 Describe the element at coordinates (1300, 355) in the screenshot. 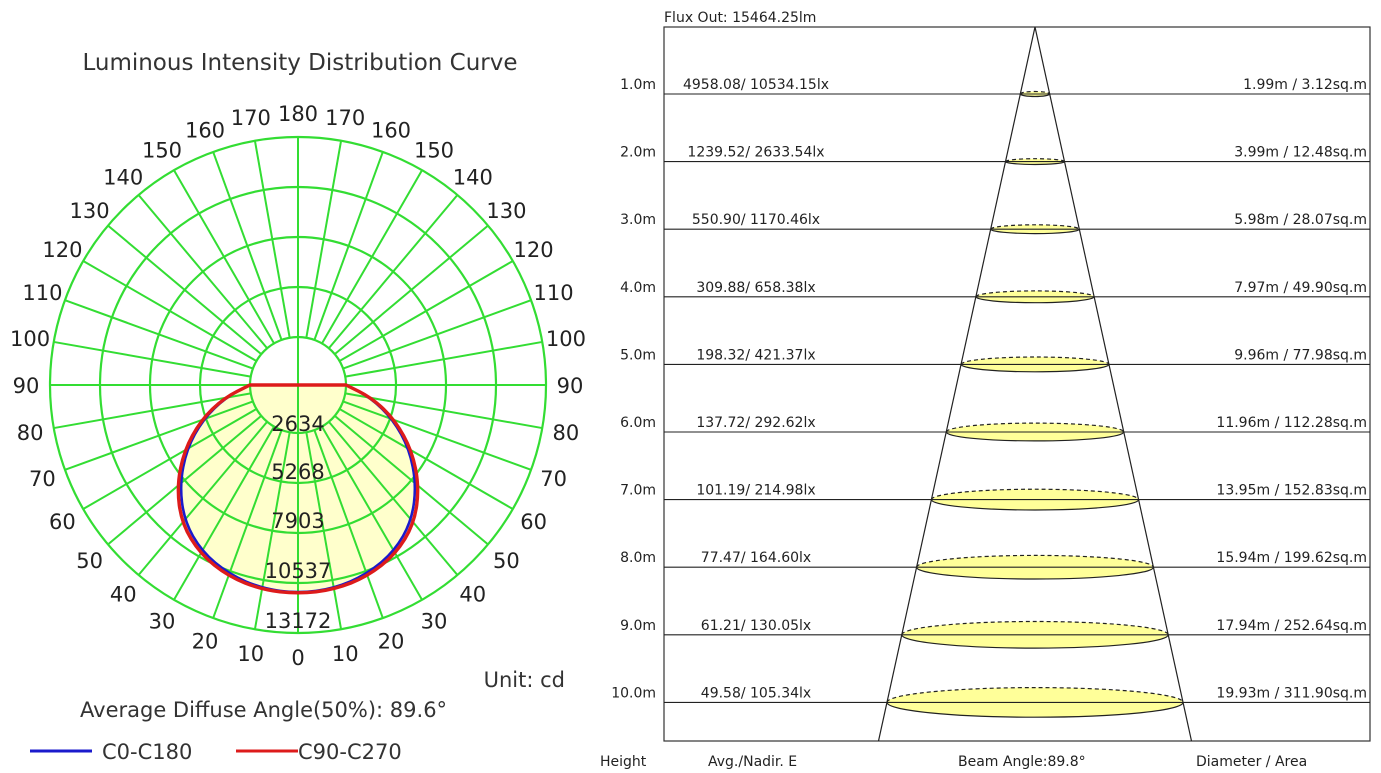

I see `row-diameter-area-label: 9.96m / 77.98sq.m` at that location.